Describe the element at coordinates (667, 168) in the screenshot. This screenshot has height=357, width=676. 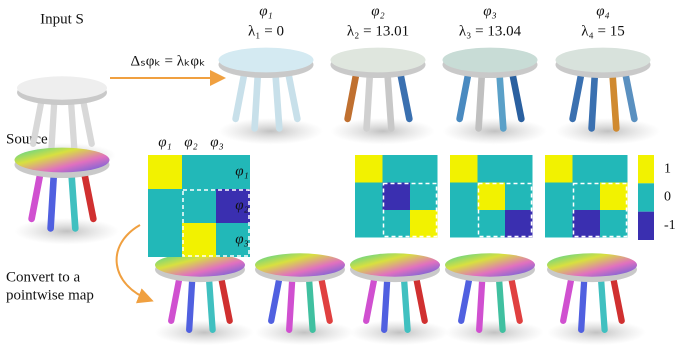
I see `colorbar-label: 1` at that location.